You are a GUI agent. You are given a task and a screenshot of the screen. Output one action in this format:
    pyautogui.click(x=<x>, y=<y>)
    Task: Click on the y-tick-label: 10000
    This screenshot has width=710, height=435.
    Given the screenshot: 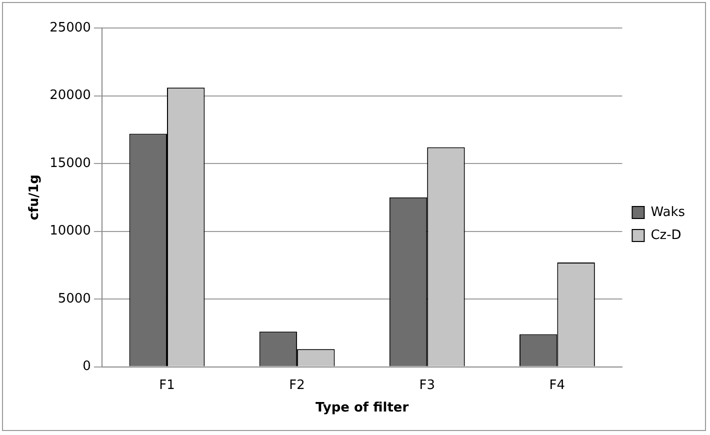 What is the action you would take?
    pyautogui.click(x=70, y=231)
    